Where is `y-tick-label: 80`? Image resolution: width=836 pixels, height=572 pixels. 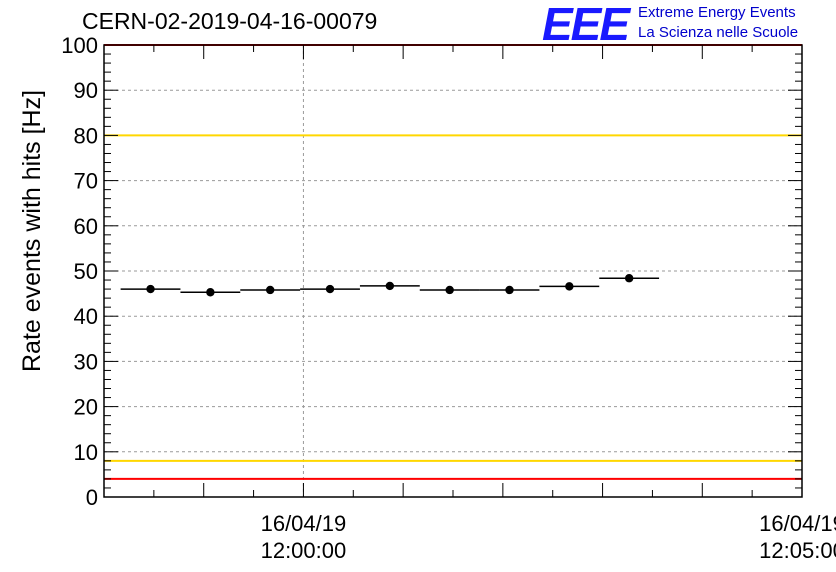 y-tick-label: 80 is located at coordinates (86, 135).